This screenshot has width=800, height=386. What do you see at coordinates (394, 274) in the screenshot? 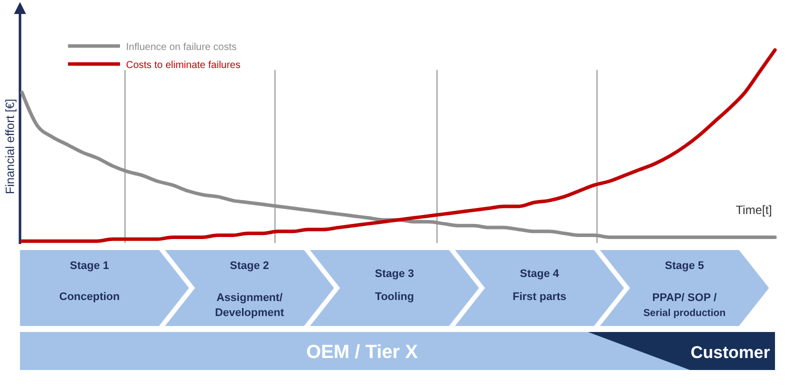
I see `text: Stage 3` at bounding box center [394, 274].